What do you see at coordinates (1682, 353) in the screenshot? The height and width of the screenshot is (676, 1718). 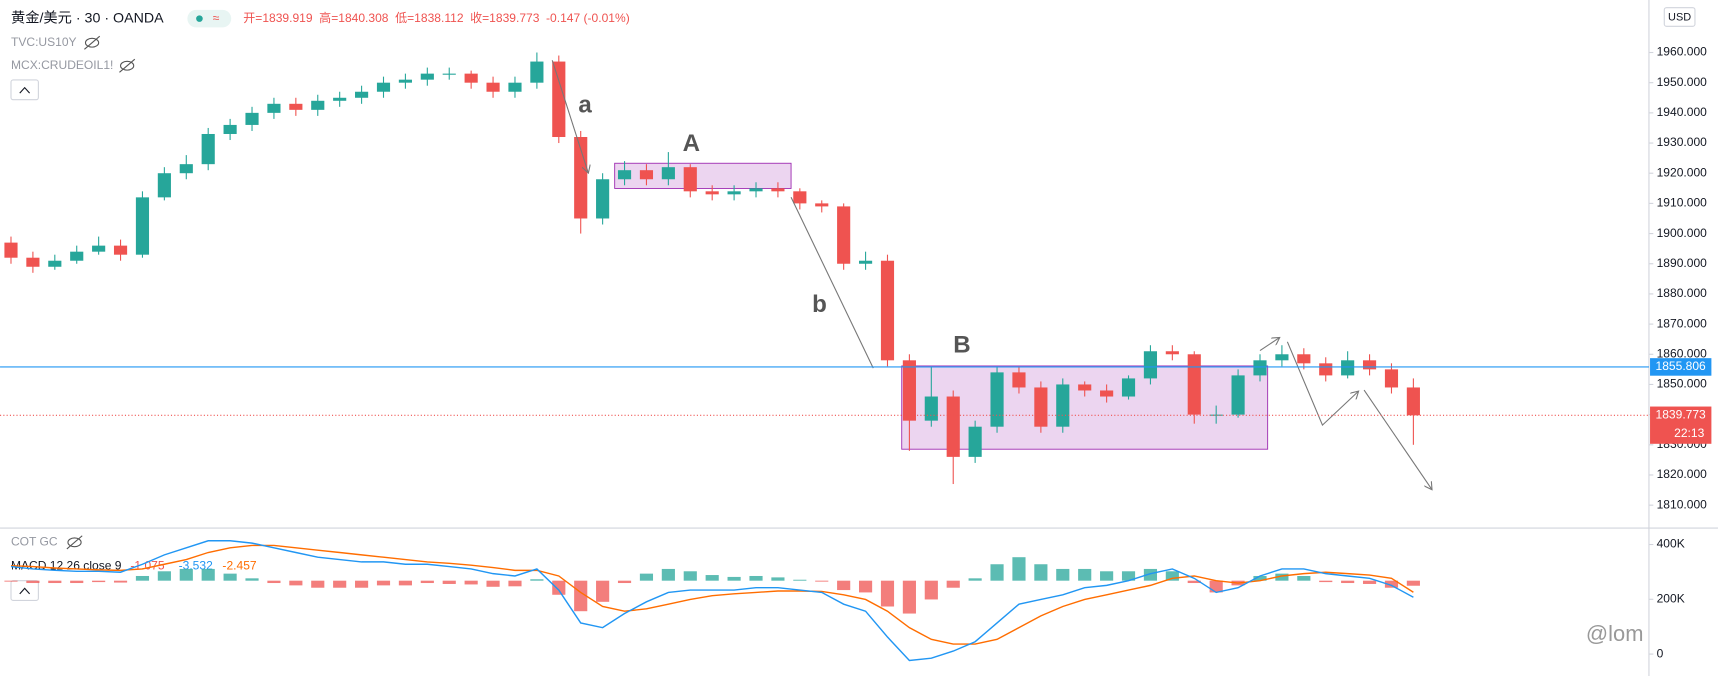 I see `y-tick-label: 1860.000` at bounding box center [1682, 353].